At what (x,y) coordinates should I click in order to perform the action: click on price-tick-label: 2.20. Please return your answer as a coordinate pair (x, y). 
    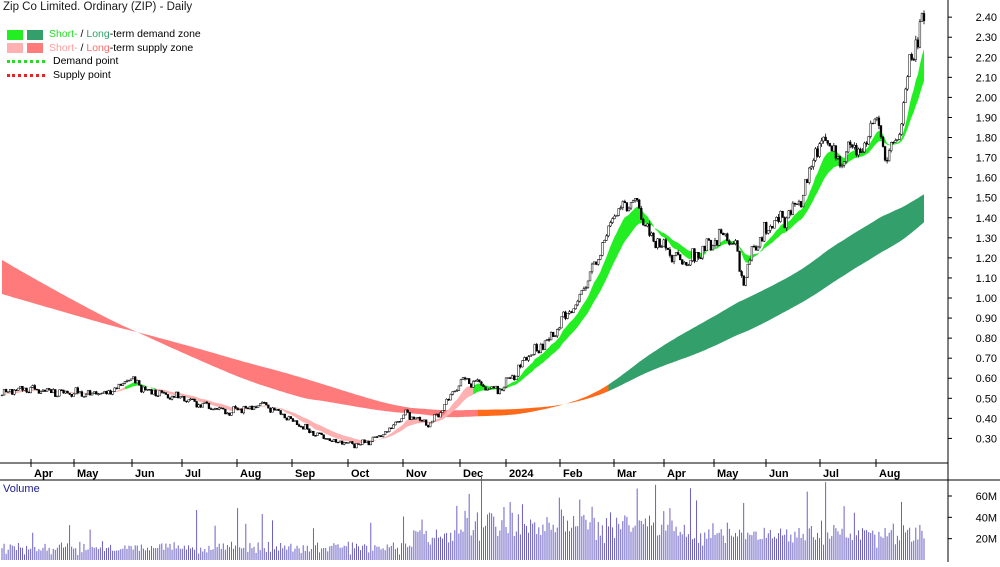
    Looking at the image, I should click on (986, 58).